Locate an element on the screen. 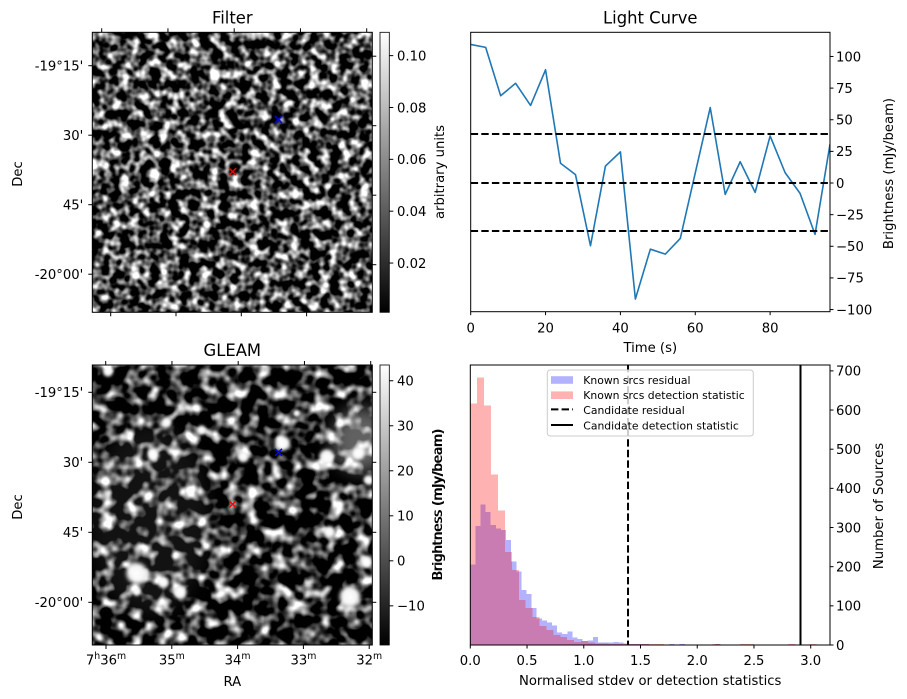  ra-tick-label-value: 35 is located at coordinates (167, 661).